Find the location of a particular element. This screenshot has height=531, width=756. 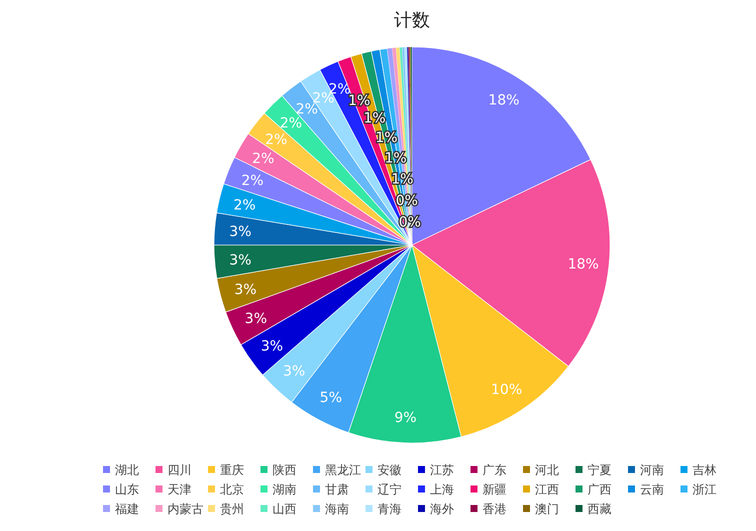

legend-label: 澳门 is located at coordinates (547, 509).